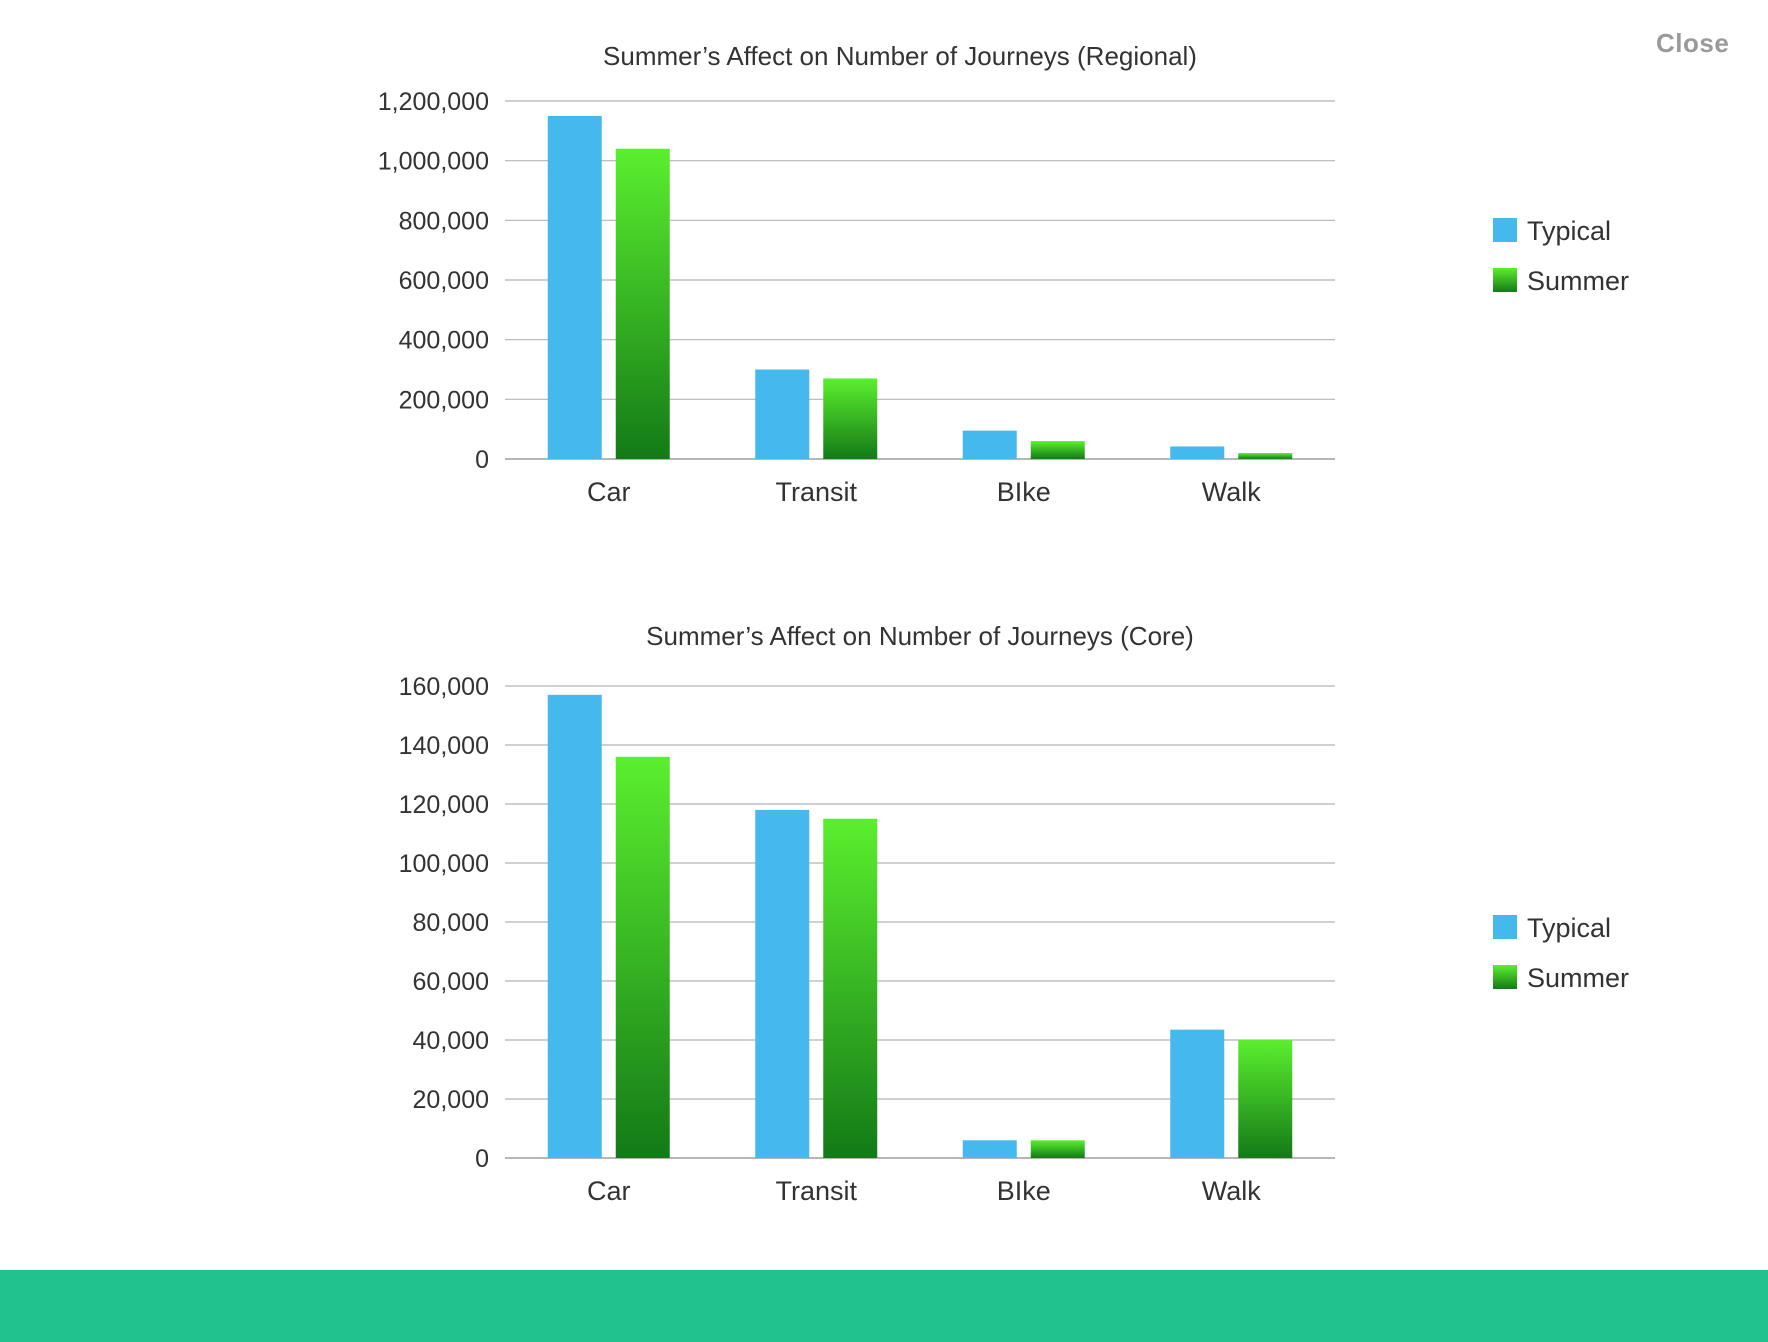 Image resolution: width=1768 pixels, height=1342 pixels. Describe the element at coordinates (433, 102) in the screenshot. I see `y-tick-label: 1,200,000` at that location.